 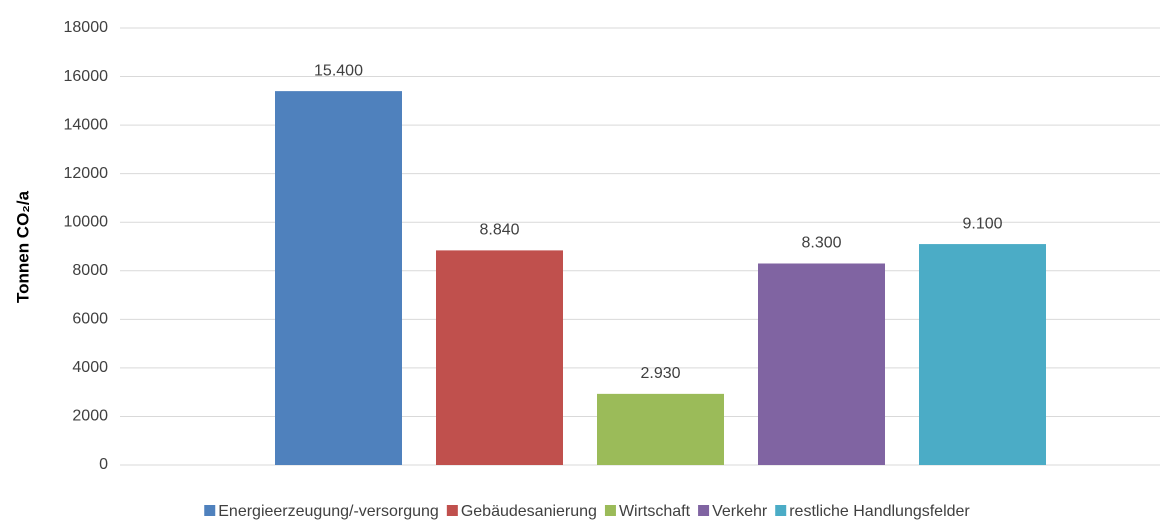 I want to click on y-tick-label: 6000, so click(x=90, y=319).